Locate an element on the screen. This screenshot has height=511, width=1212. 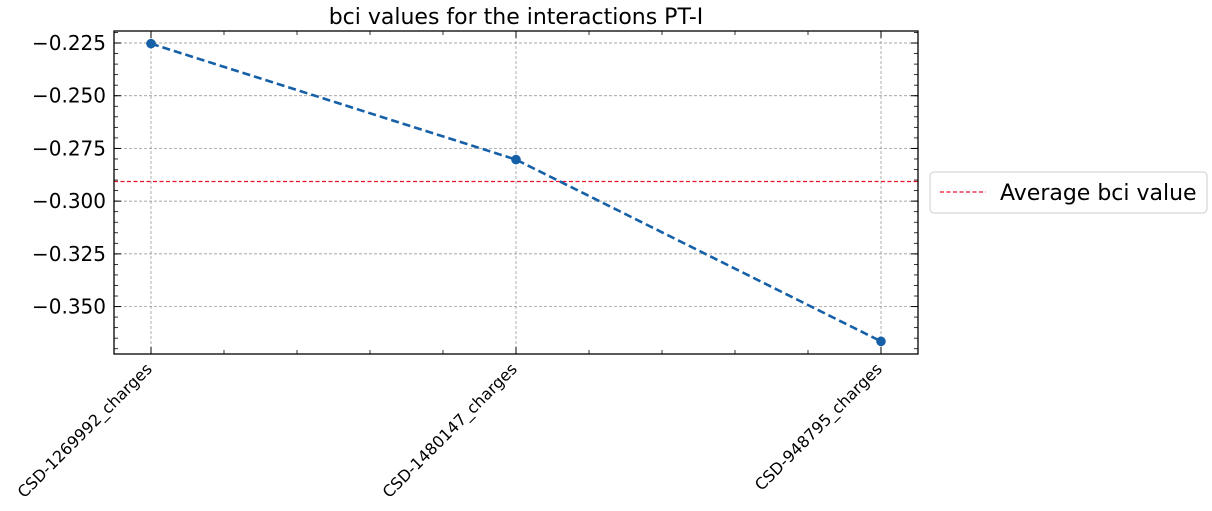
x-tick-label: CSD-948795_charges is located at coordinates (819, 427).